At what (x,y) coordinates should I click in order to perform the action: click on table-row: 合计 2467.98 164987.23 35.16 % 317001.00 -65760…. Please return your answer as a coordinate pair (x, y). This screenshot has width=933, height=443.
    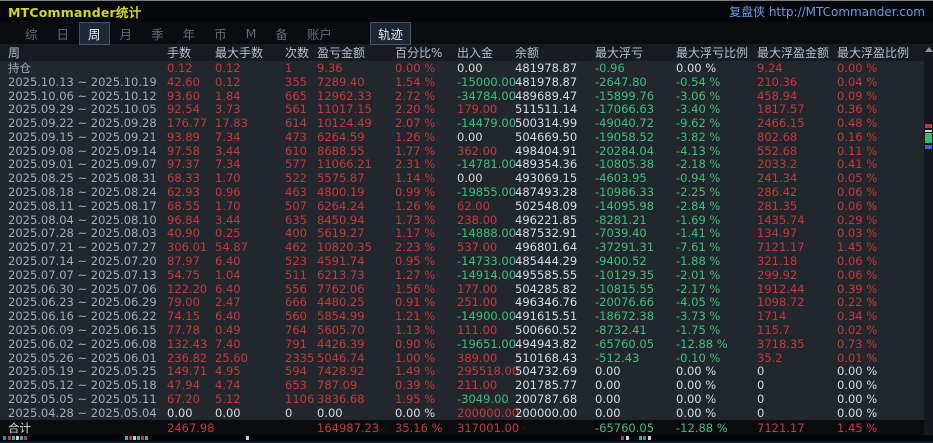
    Looking at the image, I should click on (466, 427).